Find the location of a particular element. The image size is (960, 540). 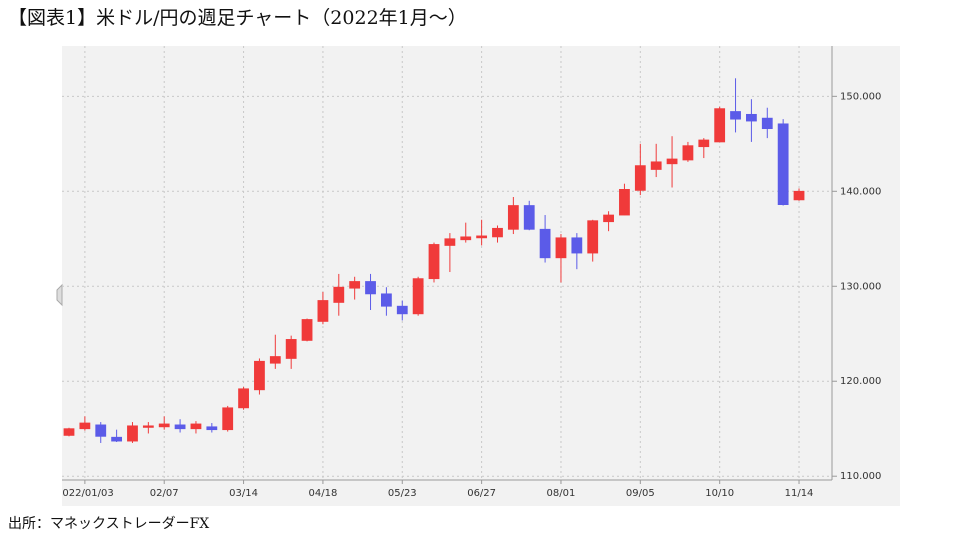

x-tick-label: 09/05 is located at coordinates (640, 493).